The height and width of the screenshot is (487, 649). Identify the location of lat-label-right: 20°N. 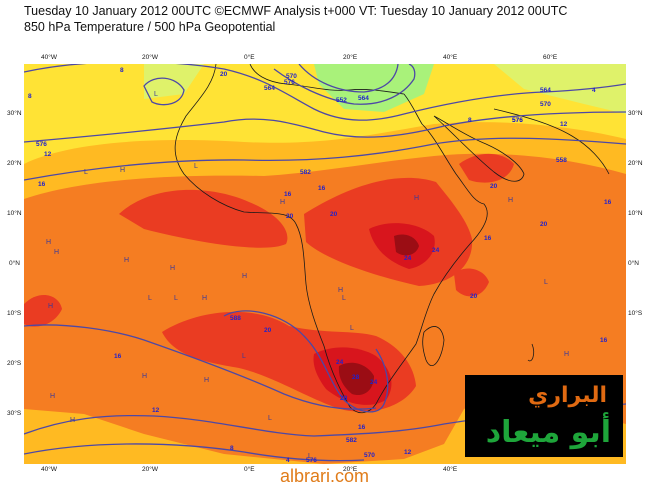
(635, 163).